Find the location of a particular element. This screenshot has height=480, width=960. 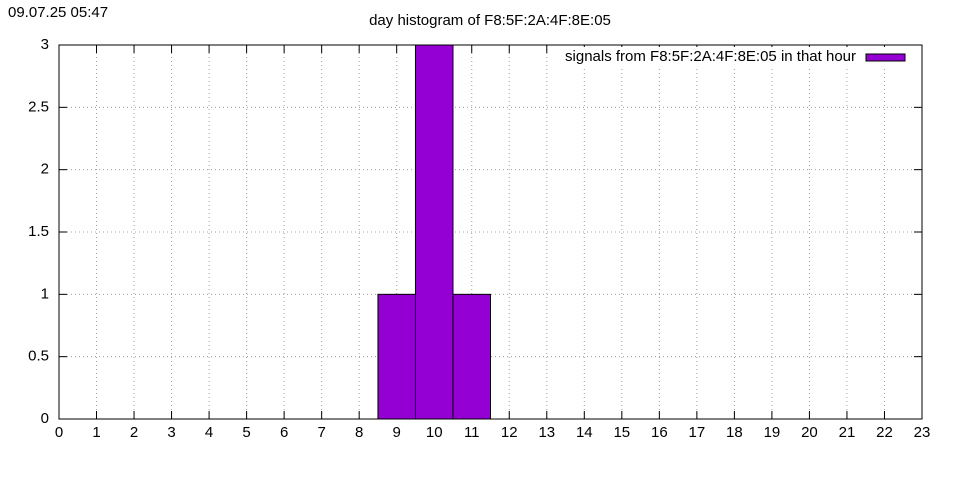

x-tick-label: 5 is located at coordinates (246, 432).